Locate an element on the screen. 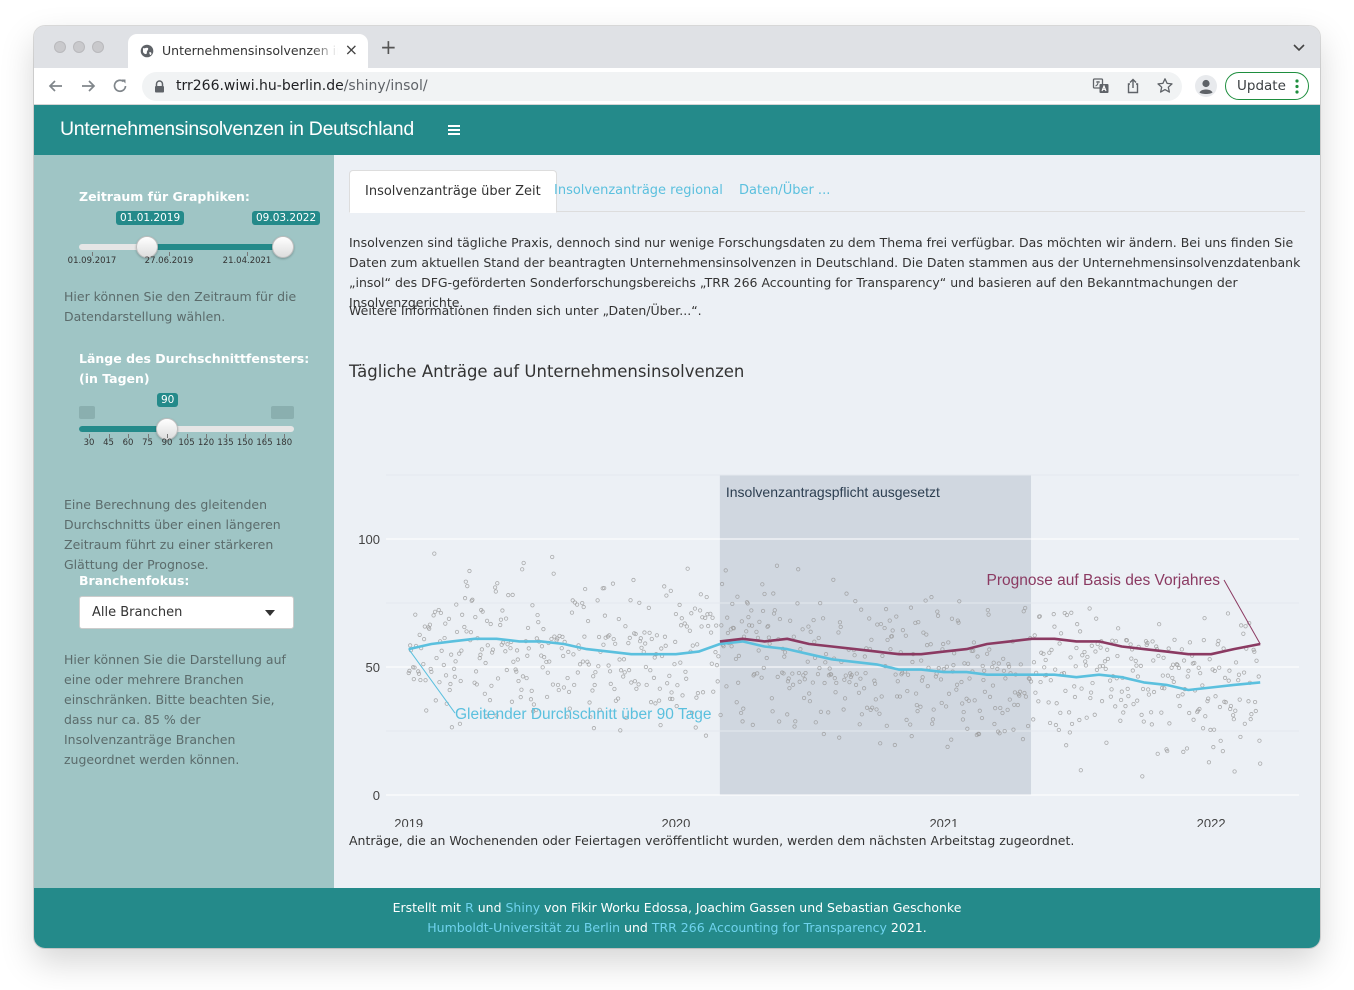 This screenshot has width=1354, height=990. minimize-window-dot is located at coordinates (79, 47).